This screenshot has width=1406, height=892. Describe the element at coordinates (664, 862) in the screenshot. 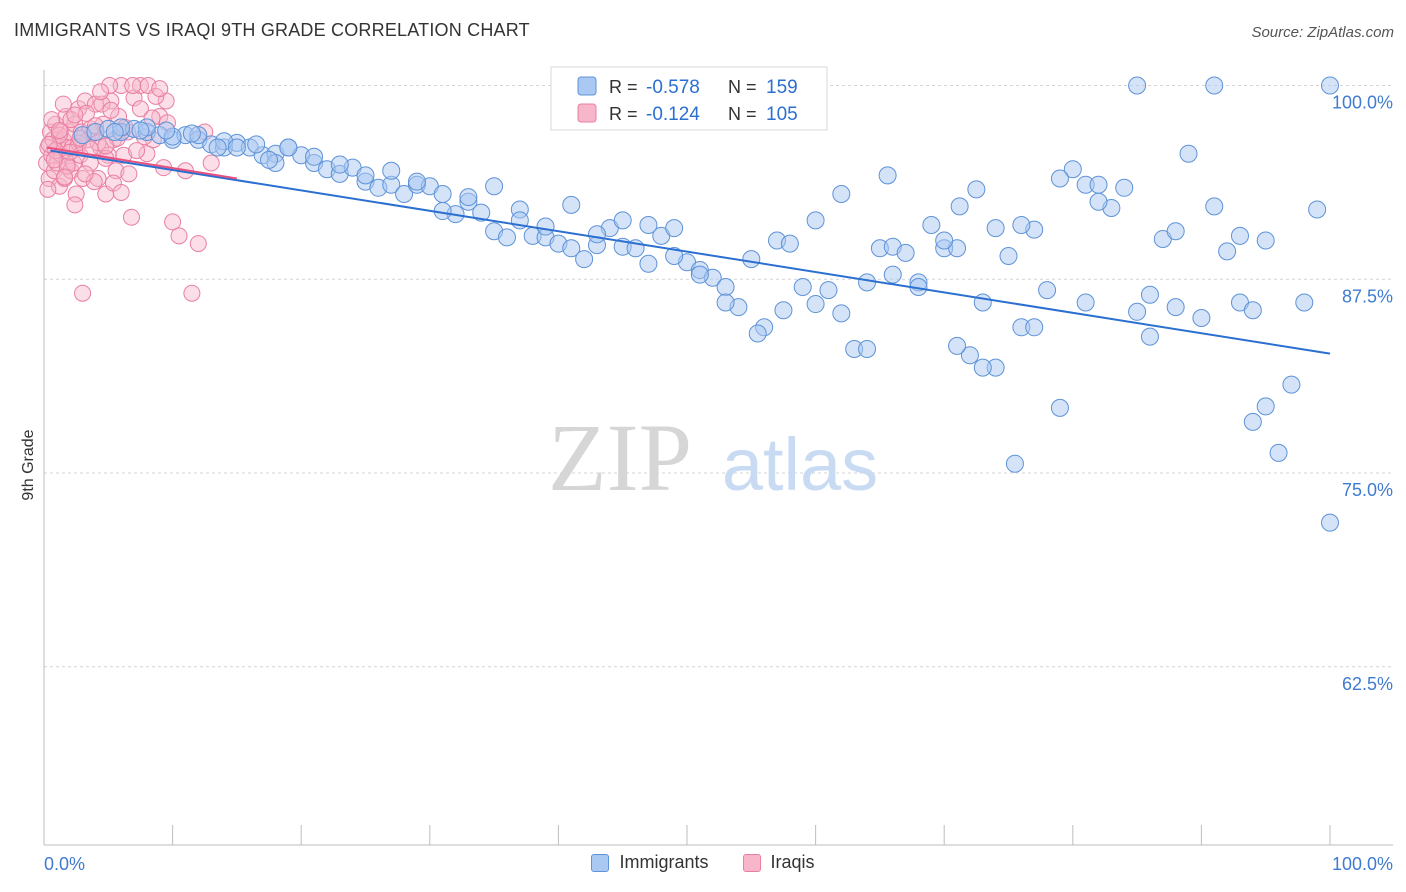

I see `immigrants-label: Immigrants` at that location.